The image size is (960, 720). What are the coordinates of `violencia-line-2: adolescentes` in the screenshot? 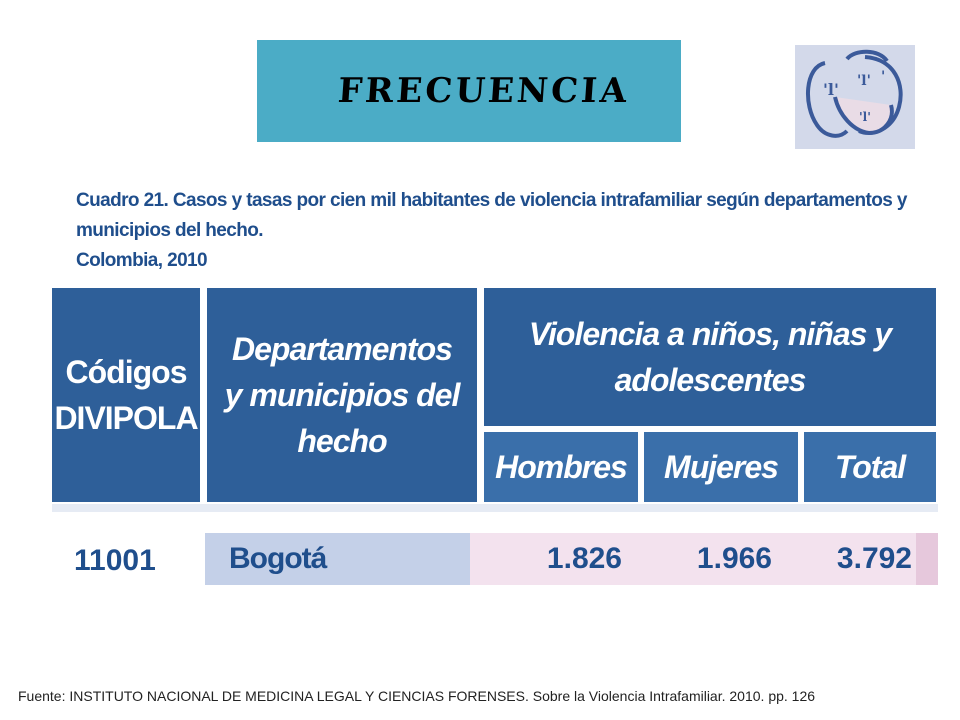 It's located at (710, 380).